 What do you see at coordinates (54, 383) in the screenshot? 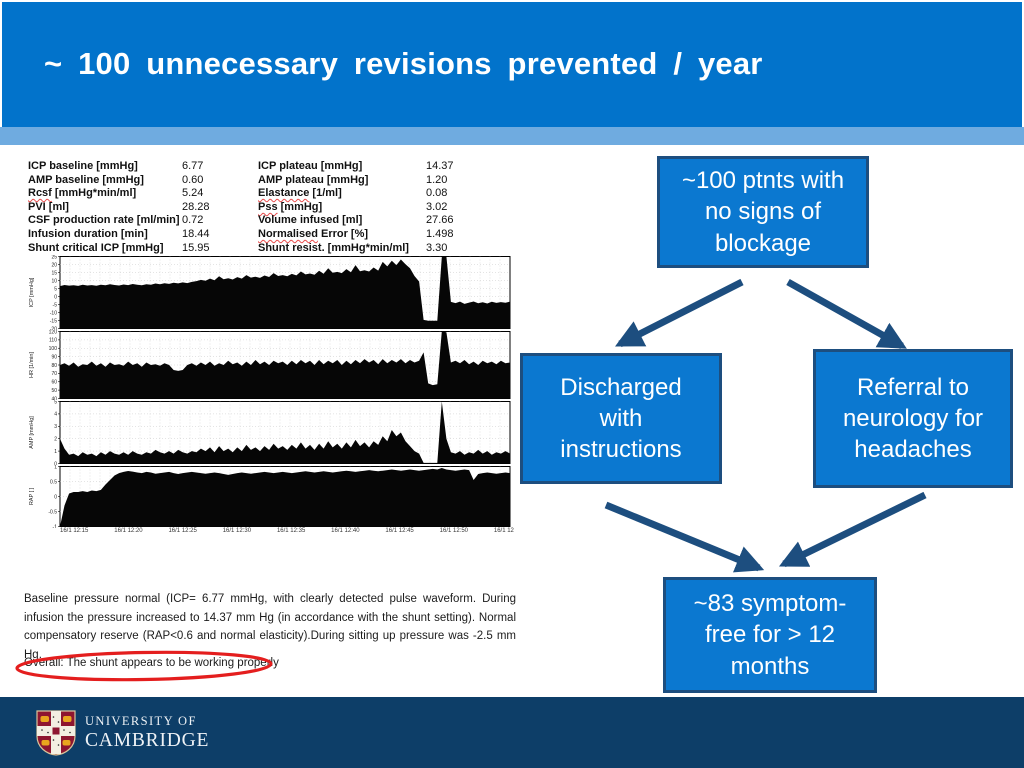
I see `svg-text: 60` at bounding box center [54, 383].